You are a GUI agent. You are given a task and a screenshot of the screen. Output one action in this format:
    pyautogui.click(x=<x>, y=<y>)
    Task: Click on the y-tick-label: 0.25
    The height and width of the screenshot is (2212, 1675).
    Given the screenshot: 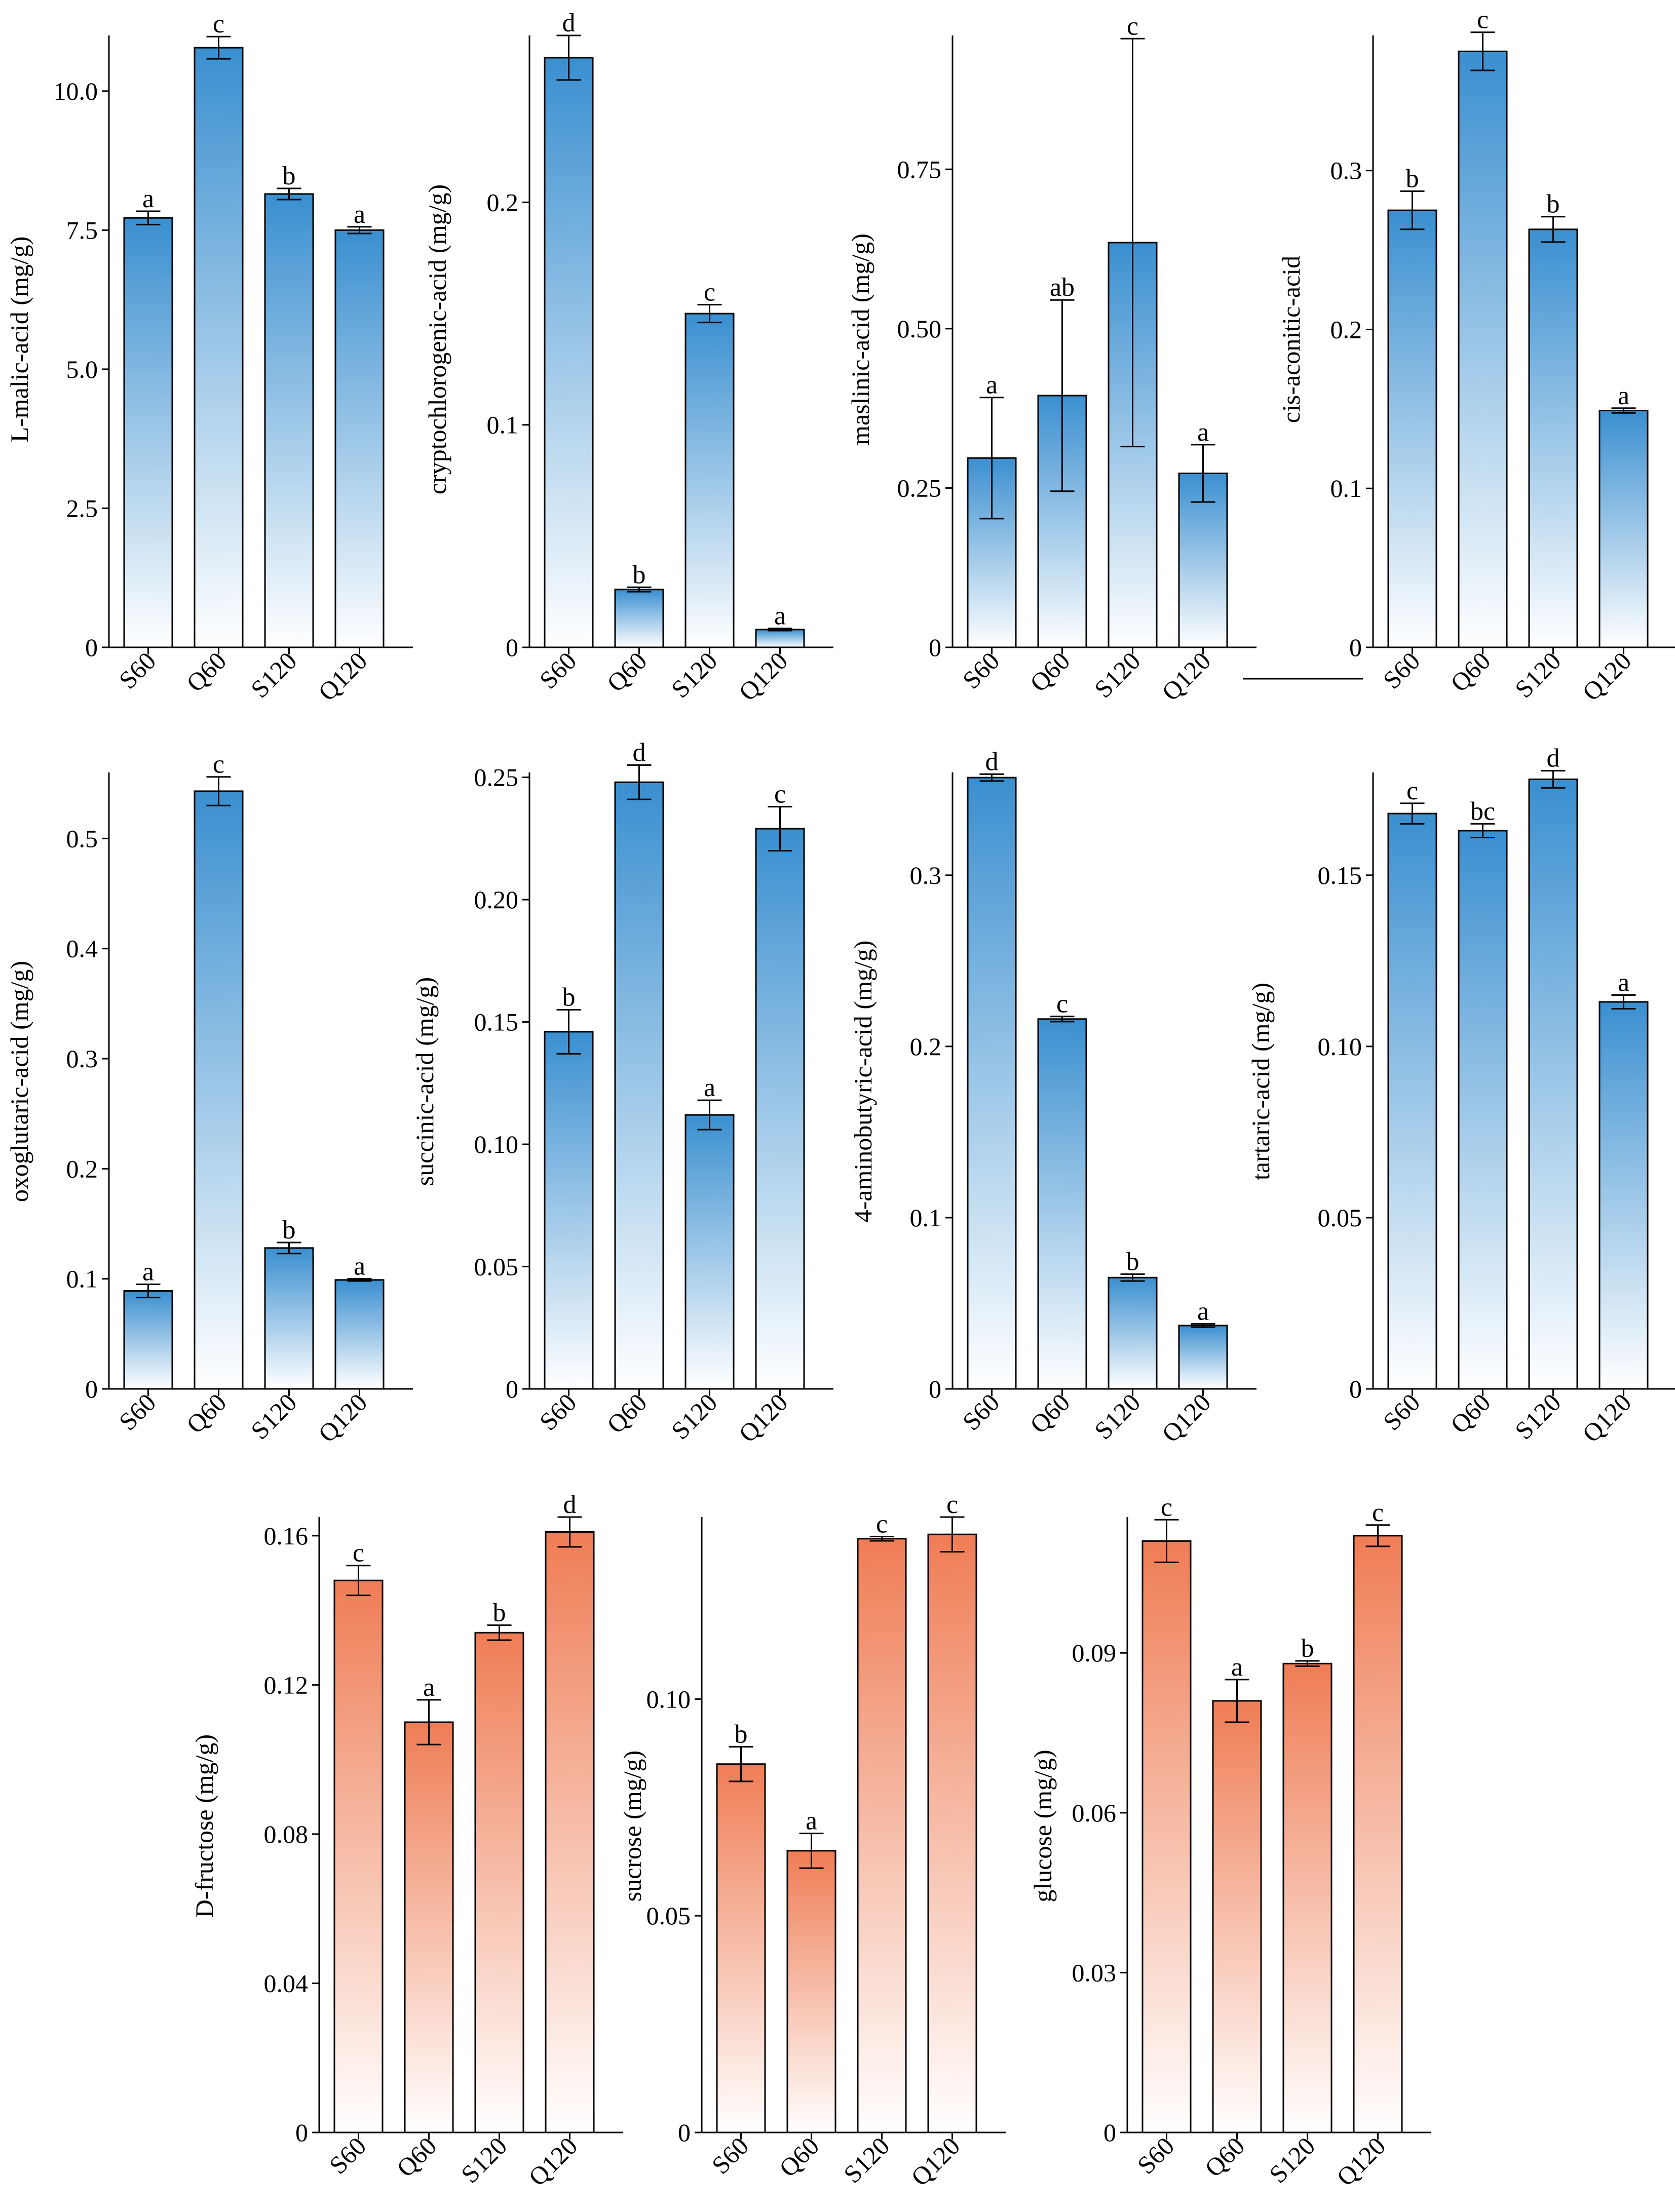 What is the action you would take?
    pyautogui.click(x=919, y=488)
    